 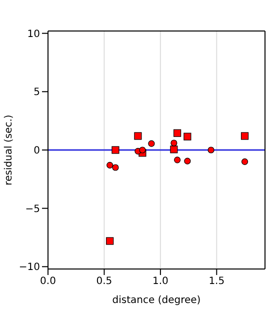 I want to click on y-tick-label: −10, so click(x=29, y=268).